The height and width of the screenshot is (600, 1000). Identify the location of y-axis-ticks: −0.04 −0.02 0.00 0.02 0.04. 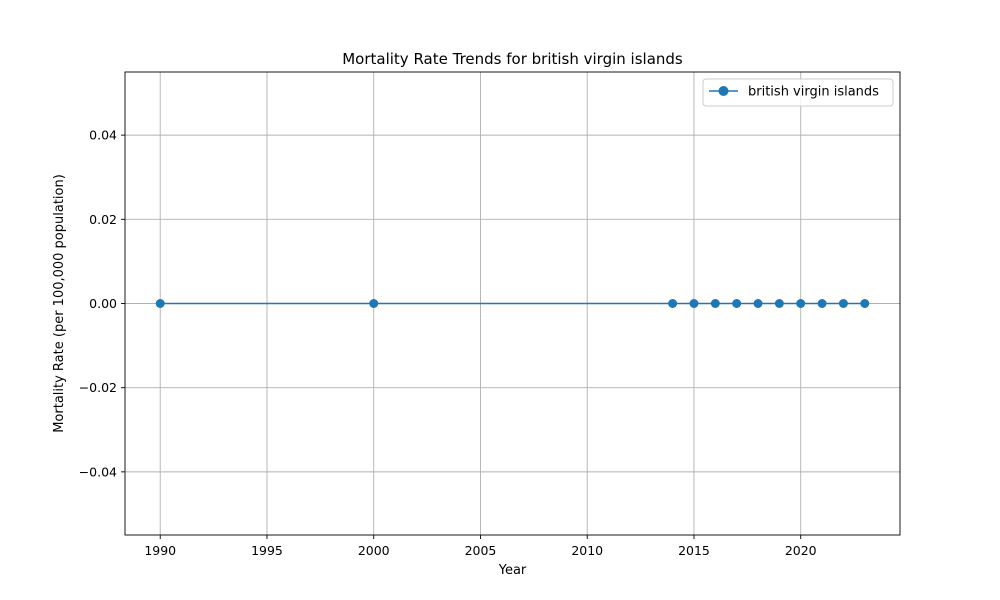
(102, 303).